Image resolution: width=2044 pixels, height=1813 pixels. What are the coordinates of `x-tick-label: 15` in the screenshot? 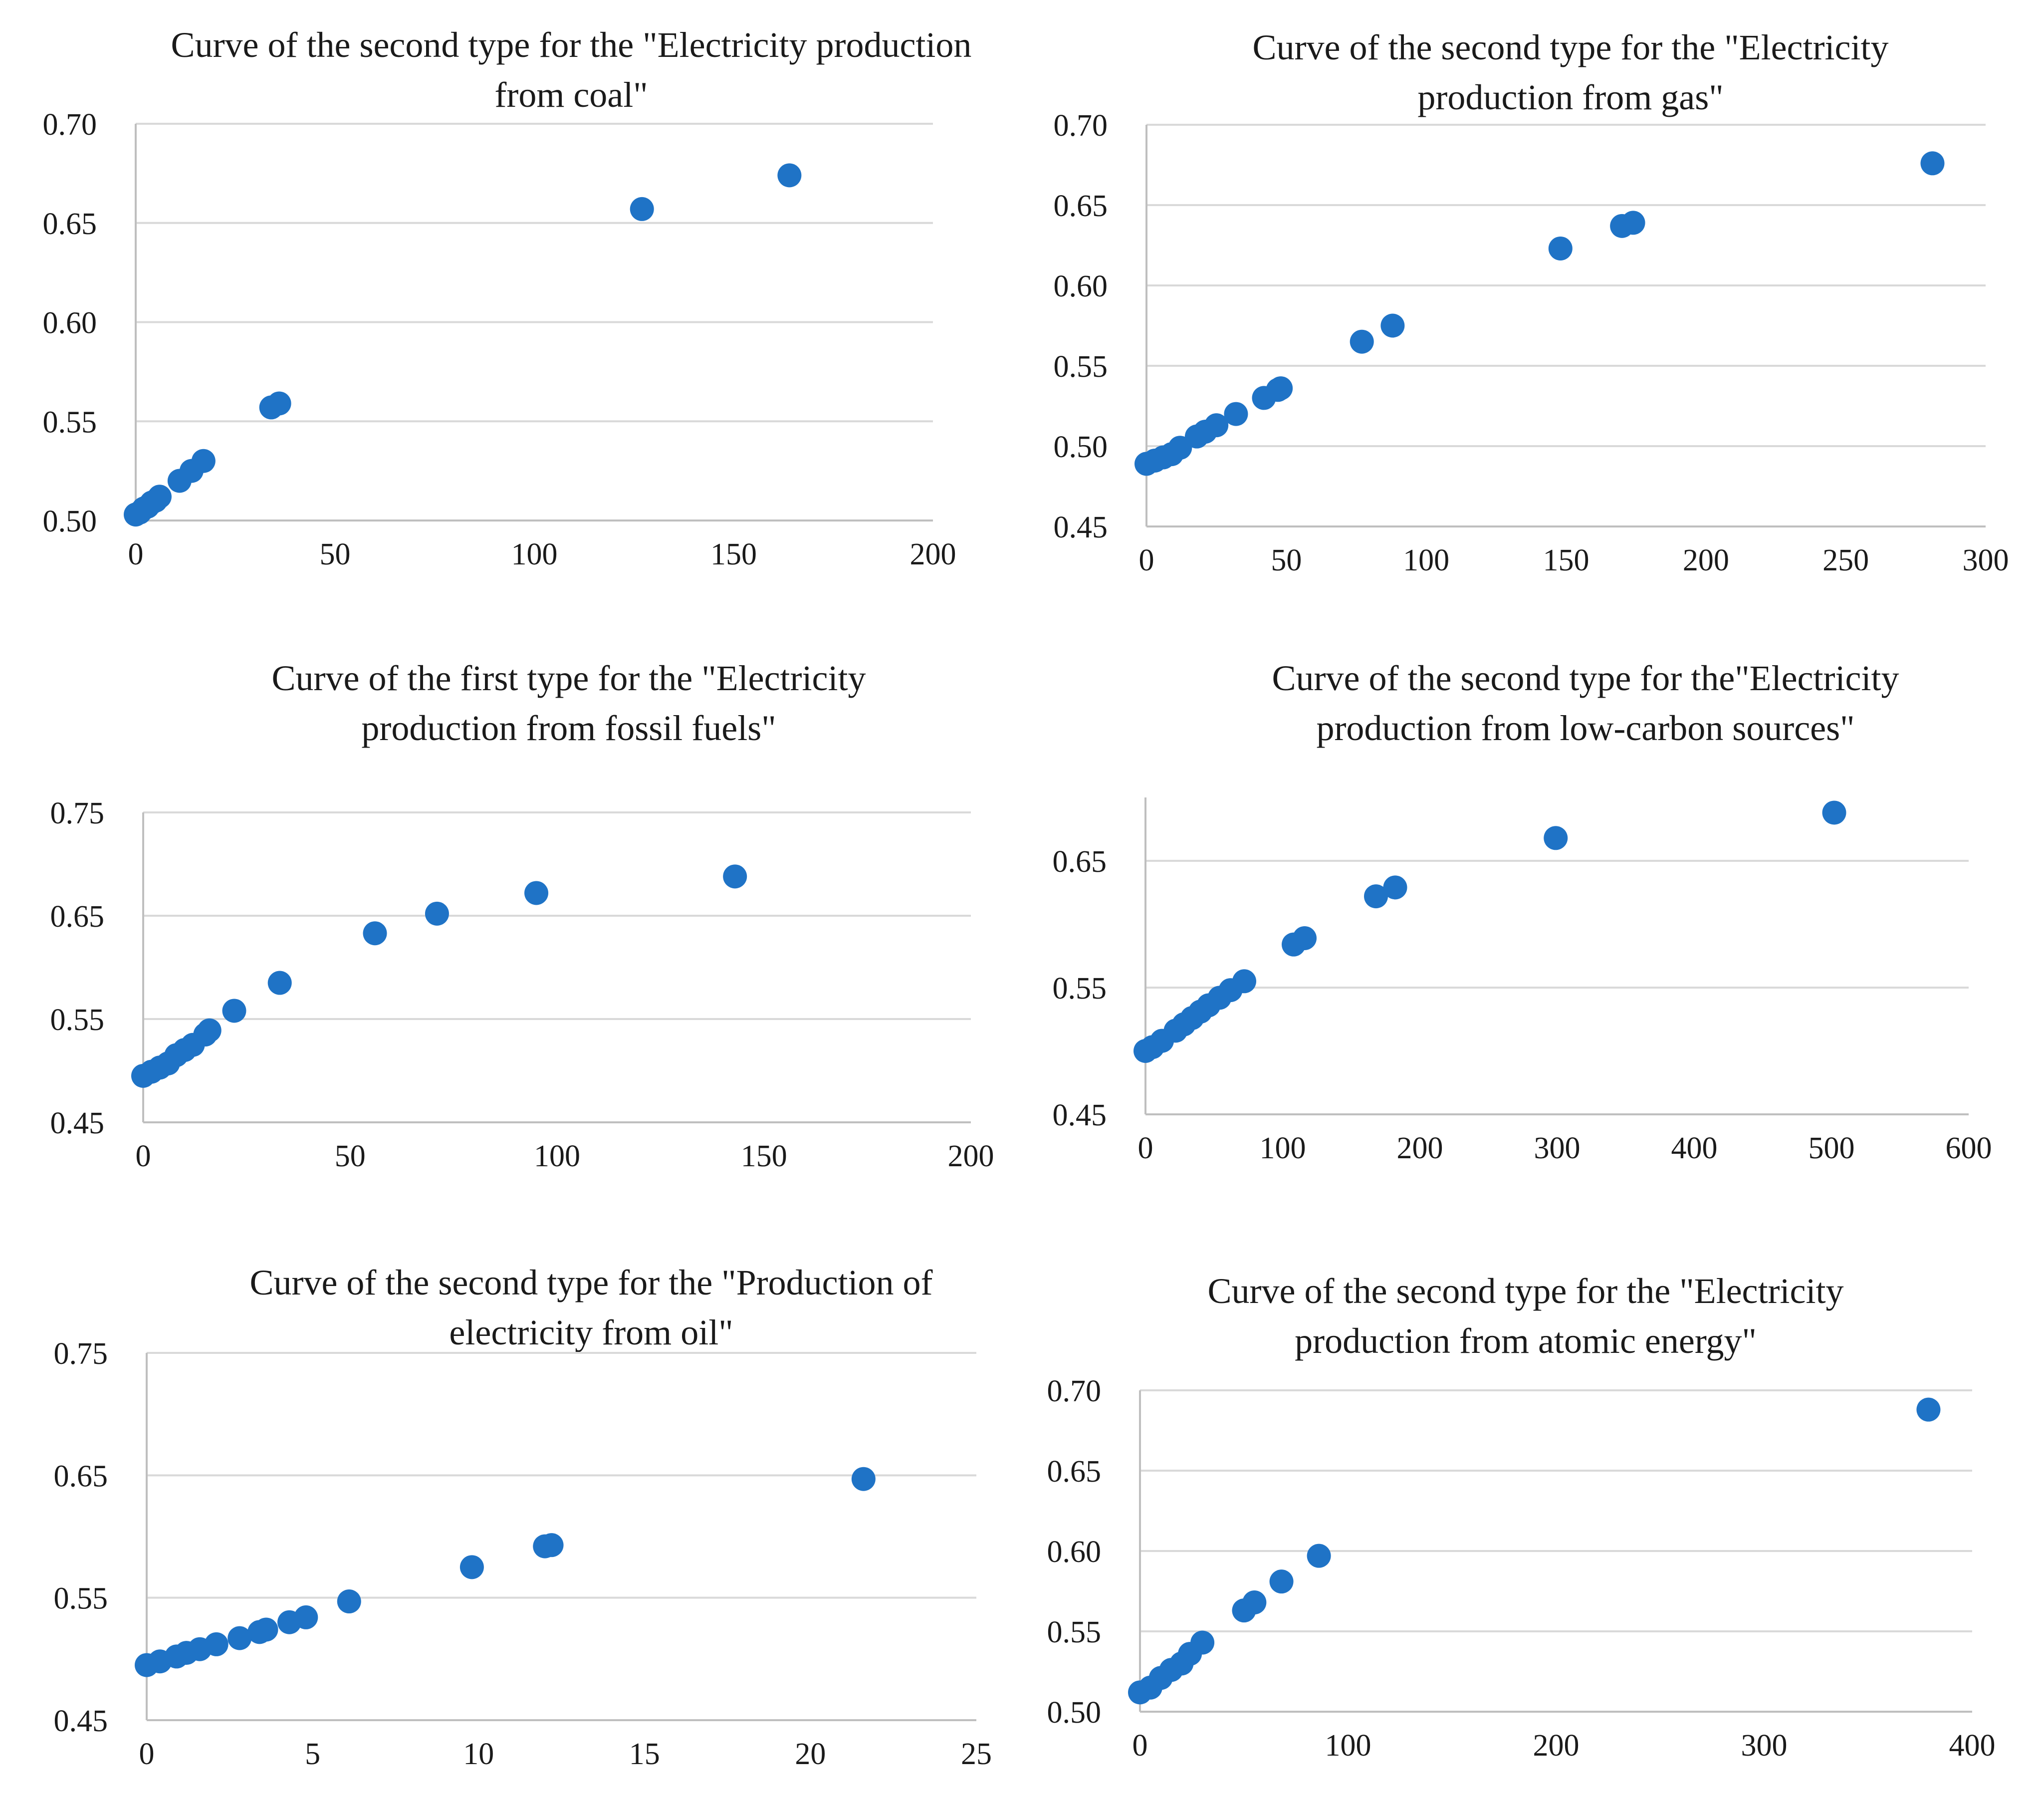 It's located at (644, 1754).